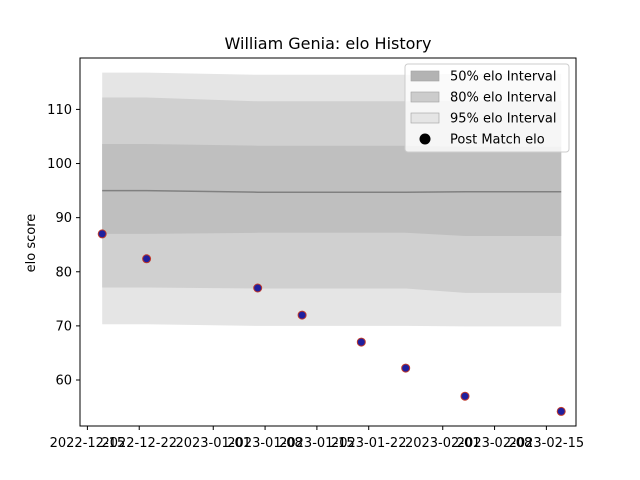 Image resolution: width=640 pixels, height=480 pixels. I want to click on rating-line, so click(332, 191).